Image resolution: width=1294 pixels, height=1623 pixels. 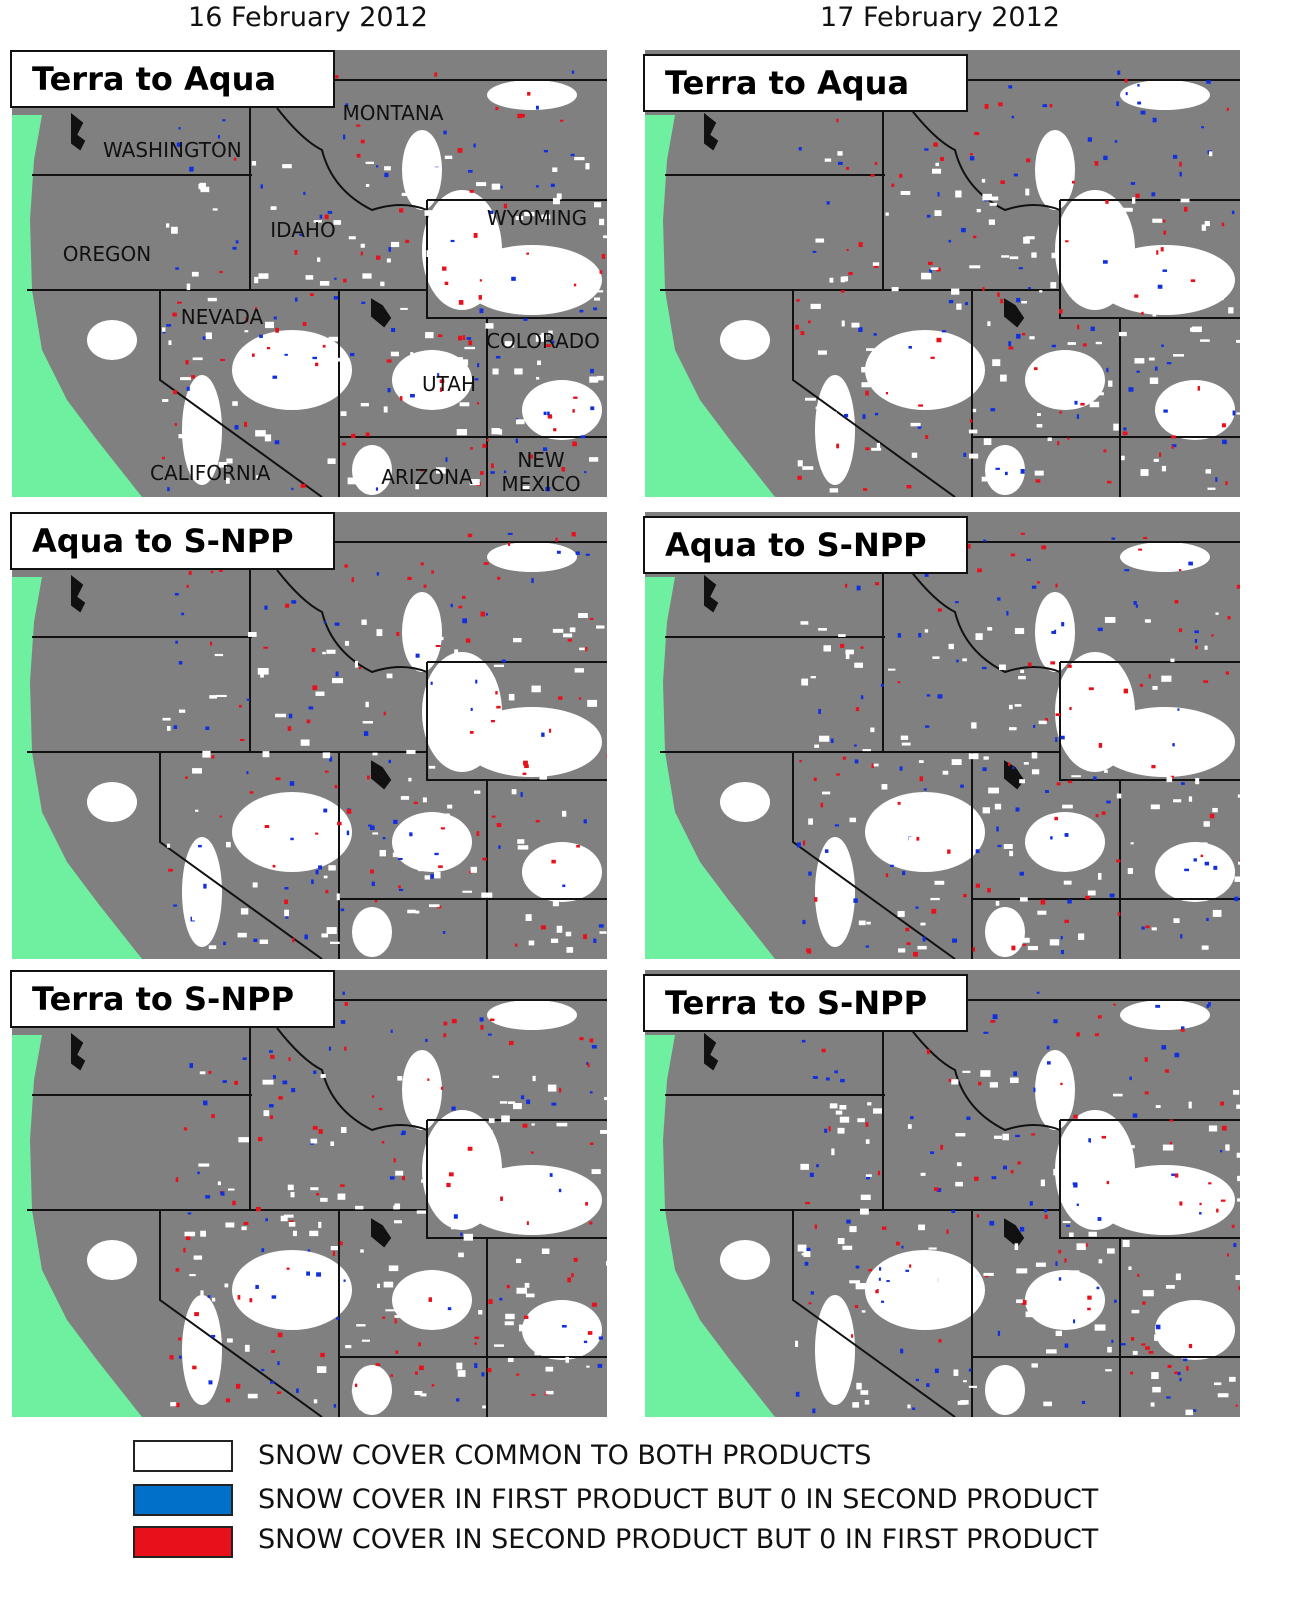 What do you see at coordinates (107, 254) in the screenshot?
I see `state-label: OREGON` at bounding box center [107, 254].